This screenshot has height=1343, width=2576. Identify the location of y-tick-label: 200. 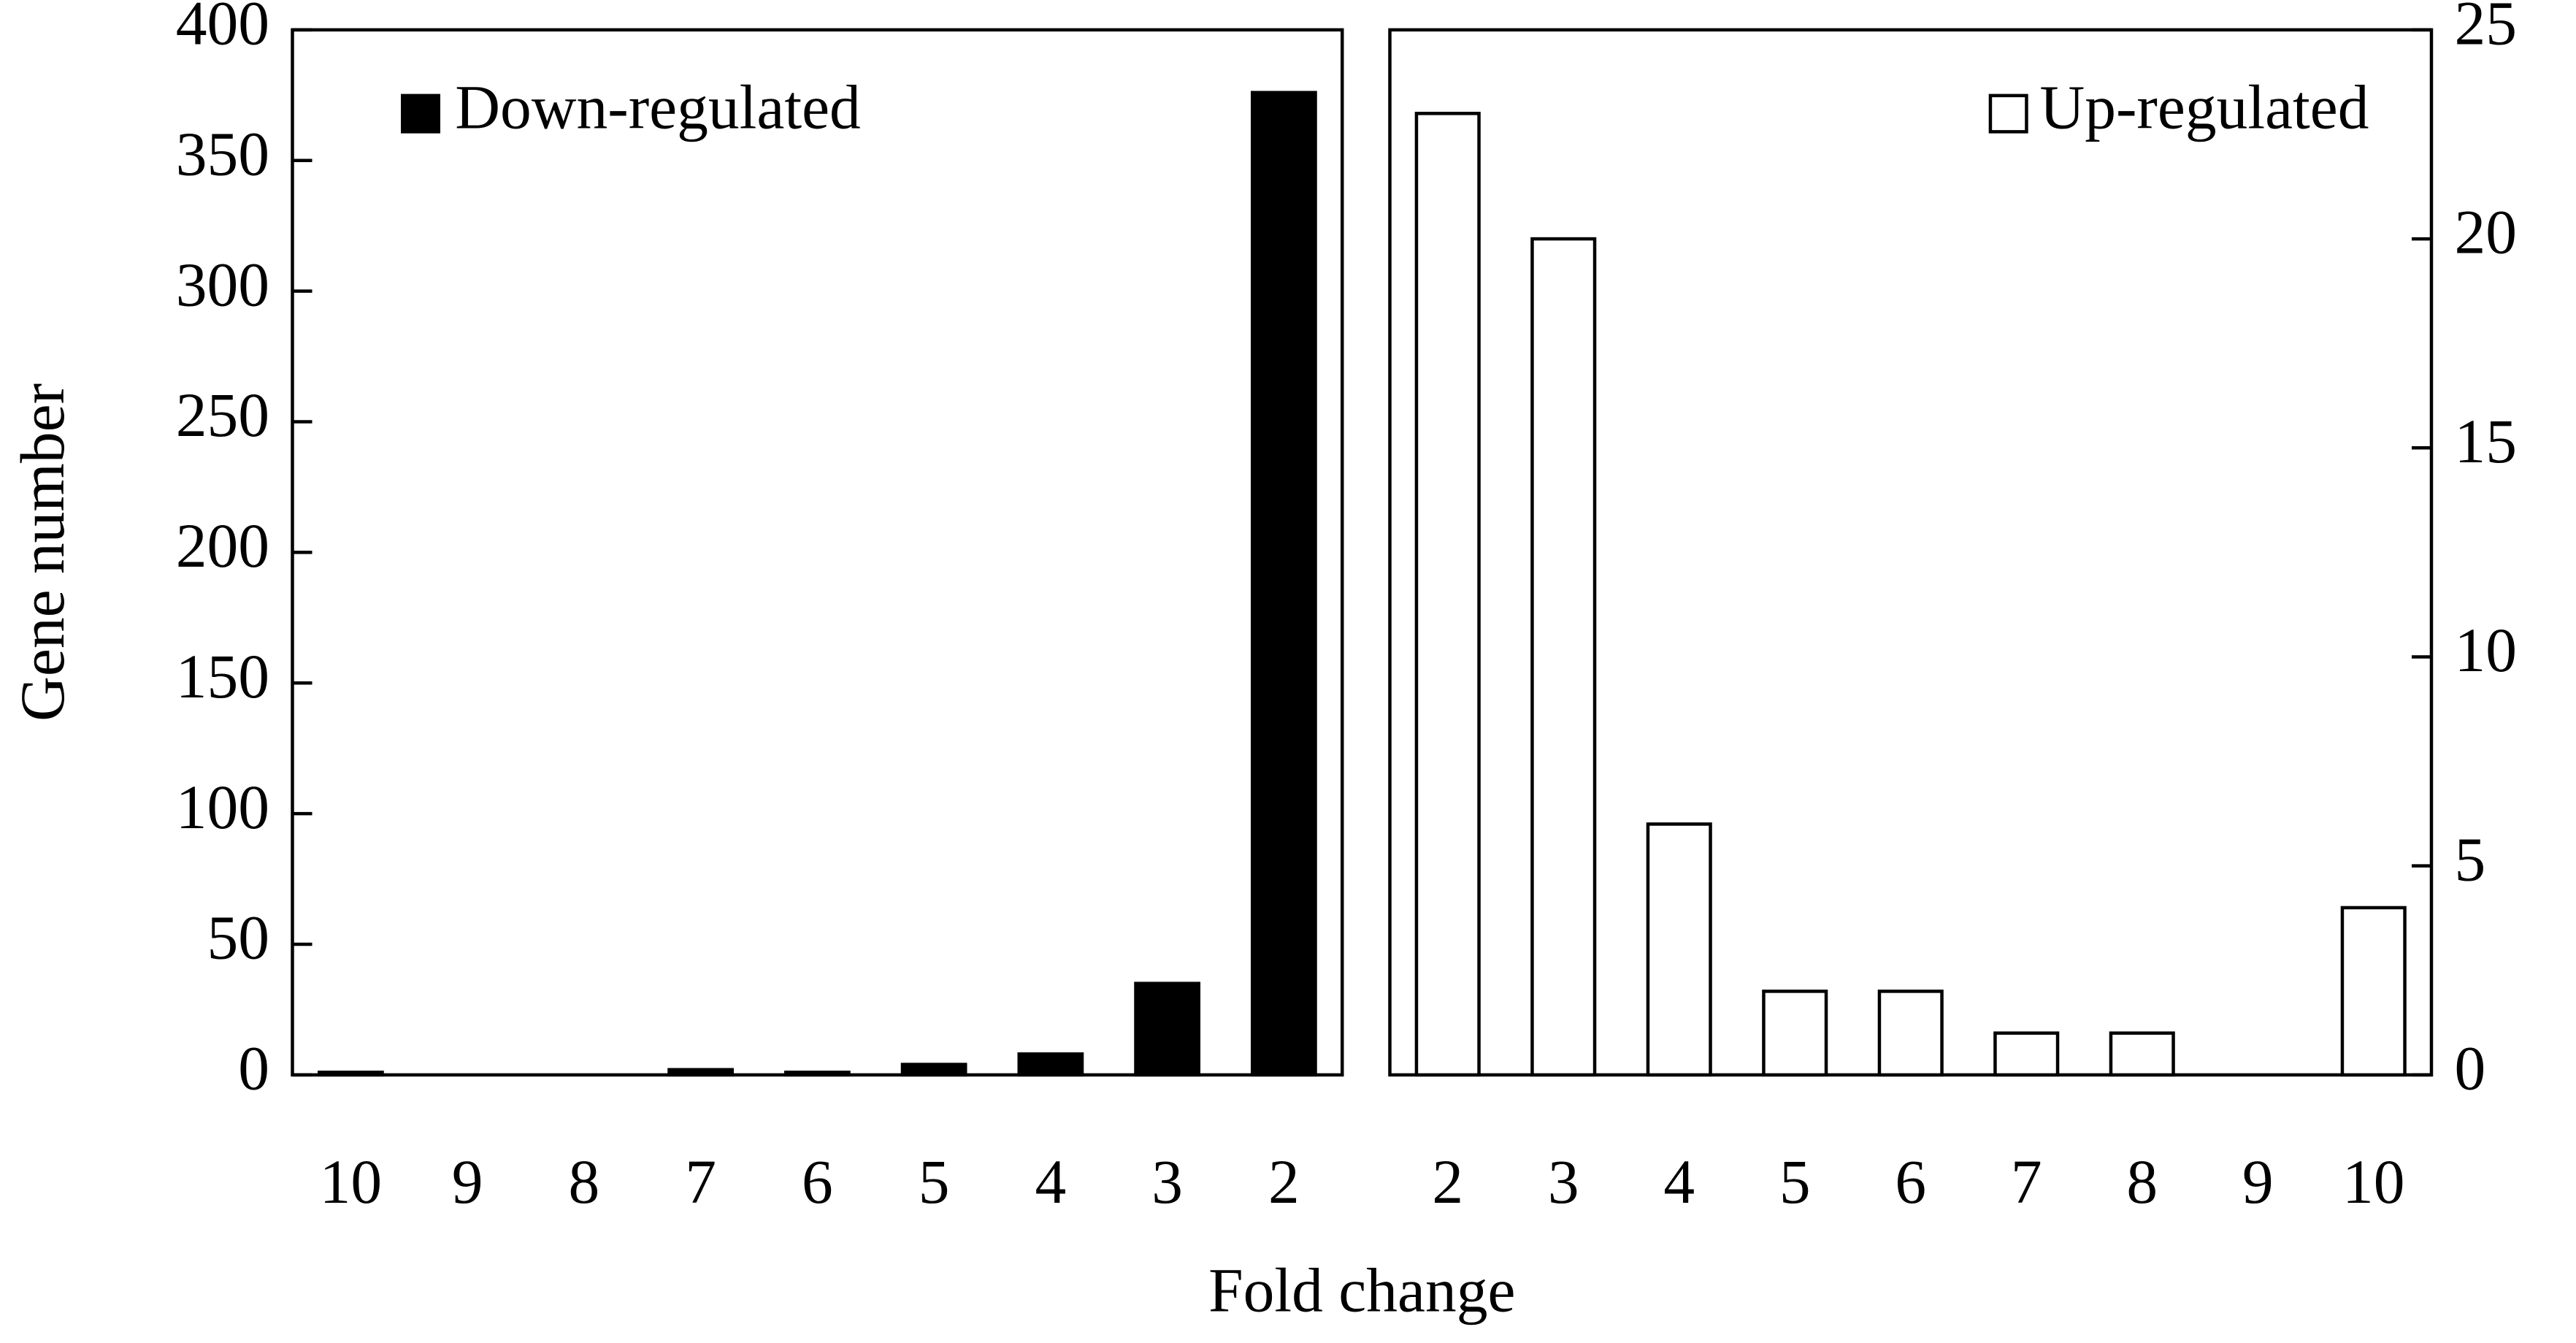
(222, 546).